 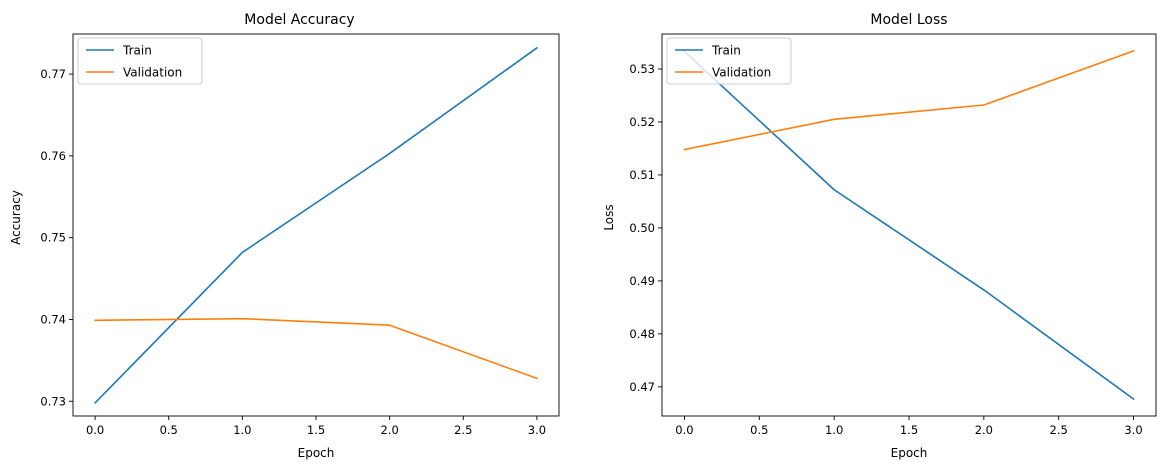 What do you see at coordinates (53, 319) in the screenshot?
I see `y-tick-label: 0.74` at bounding box center [53, 319].